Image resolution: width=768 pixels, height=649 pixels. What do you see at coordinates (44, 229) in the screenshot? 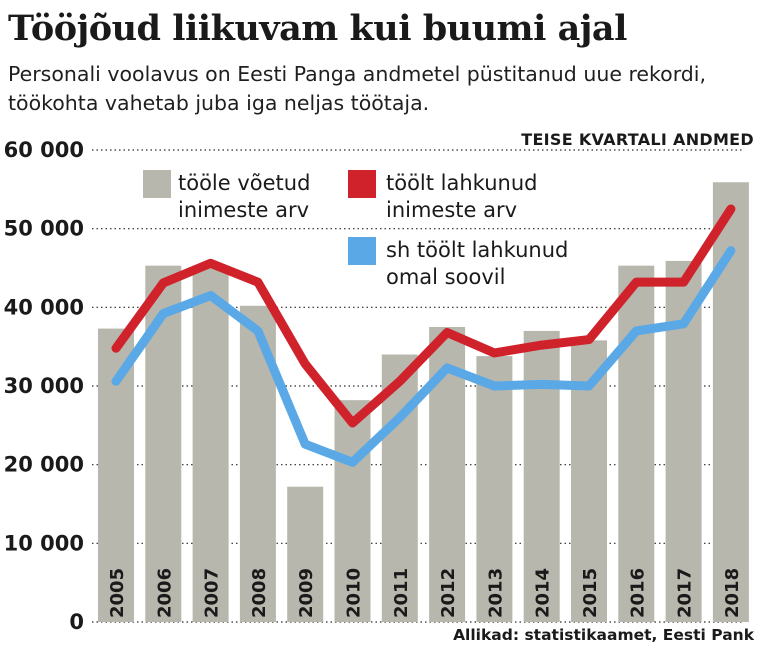
I see `y-tick-label: 50 000` at bounding box center [44, 229].